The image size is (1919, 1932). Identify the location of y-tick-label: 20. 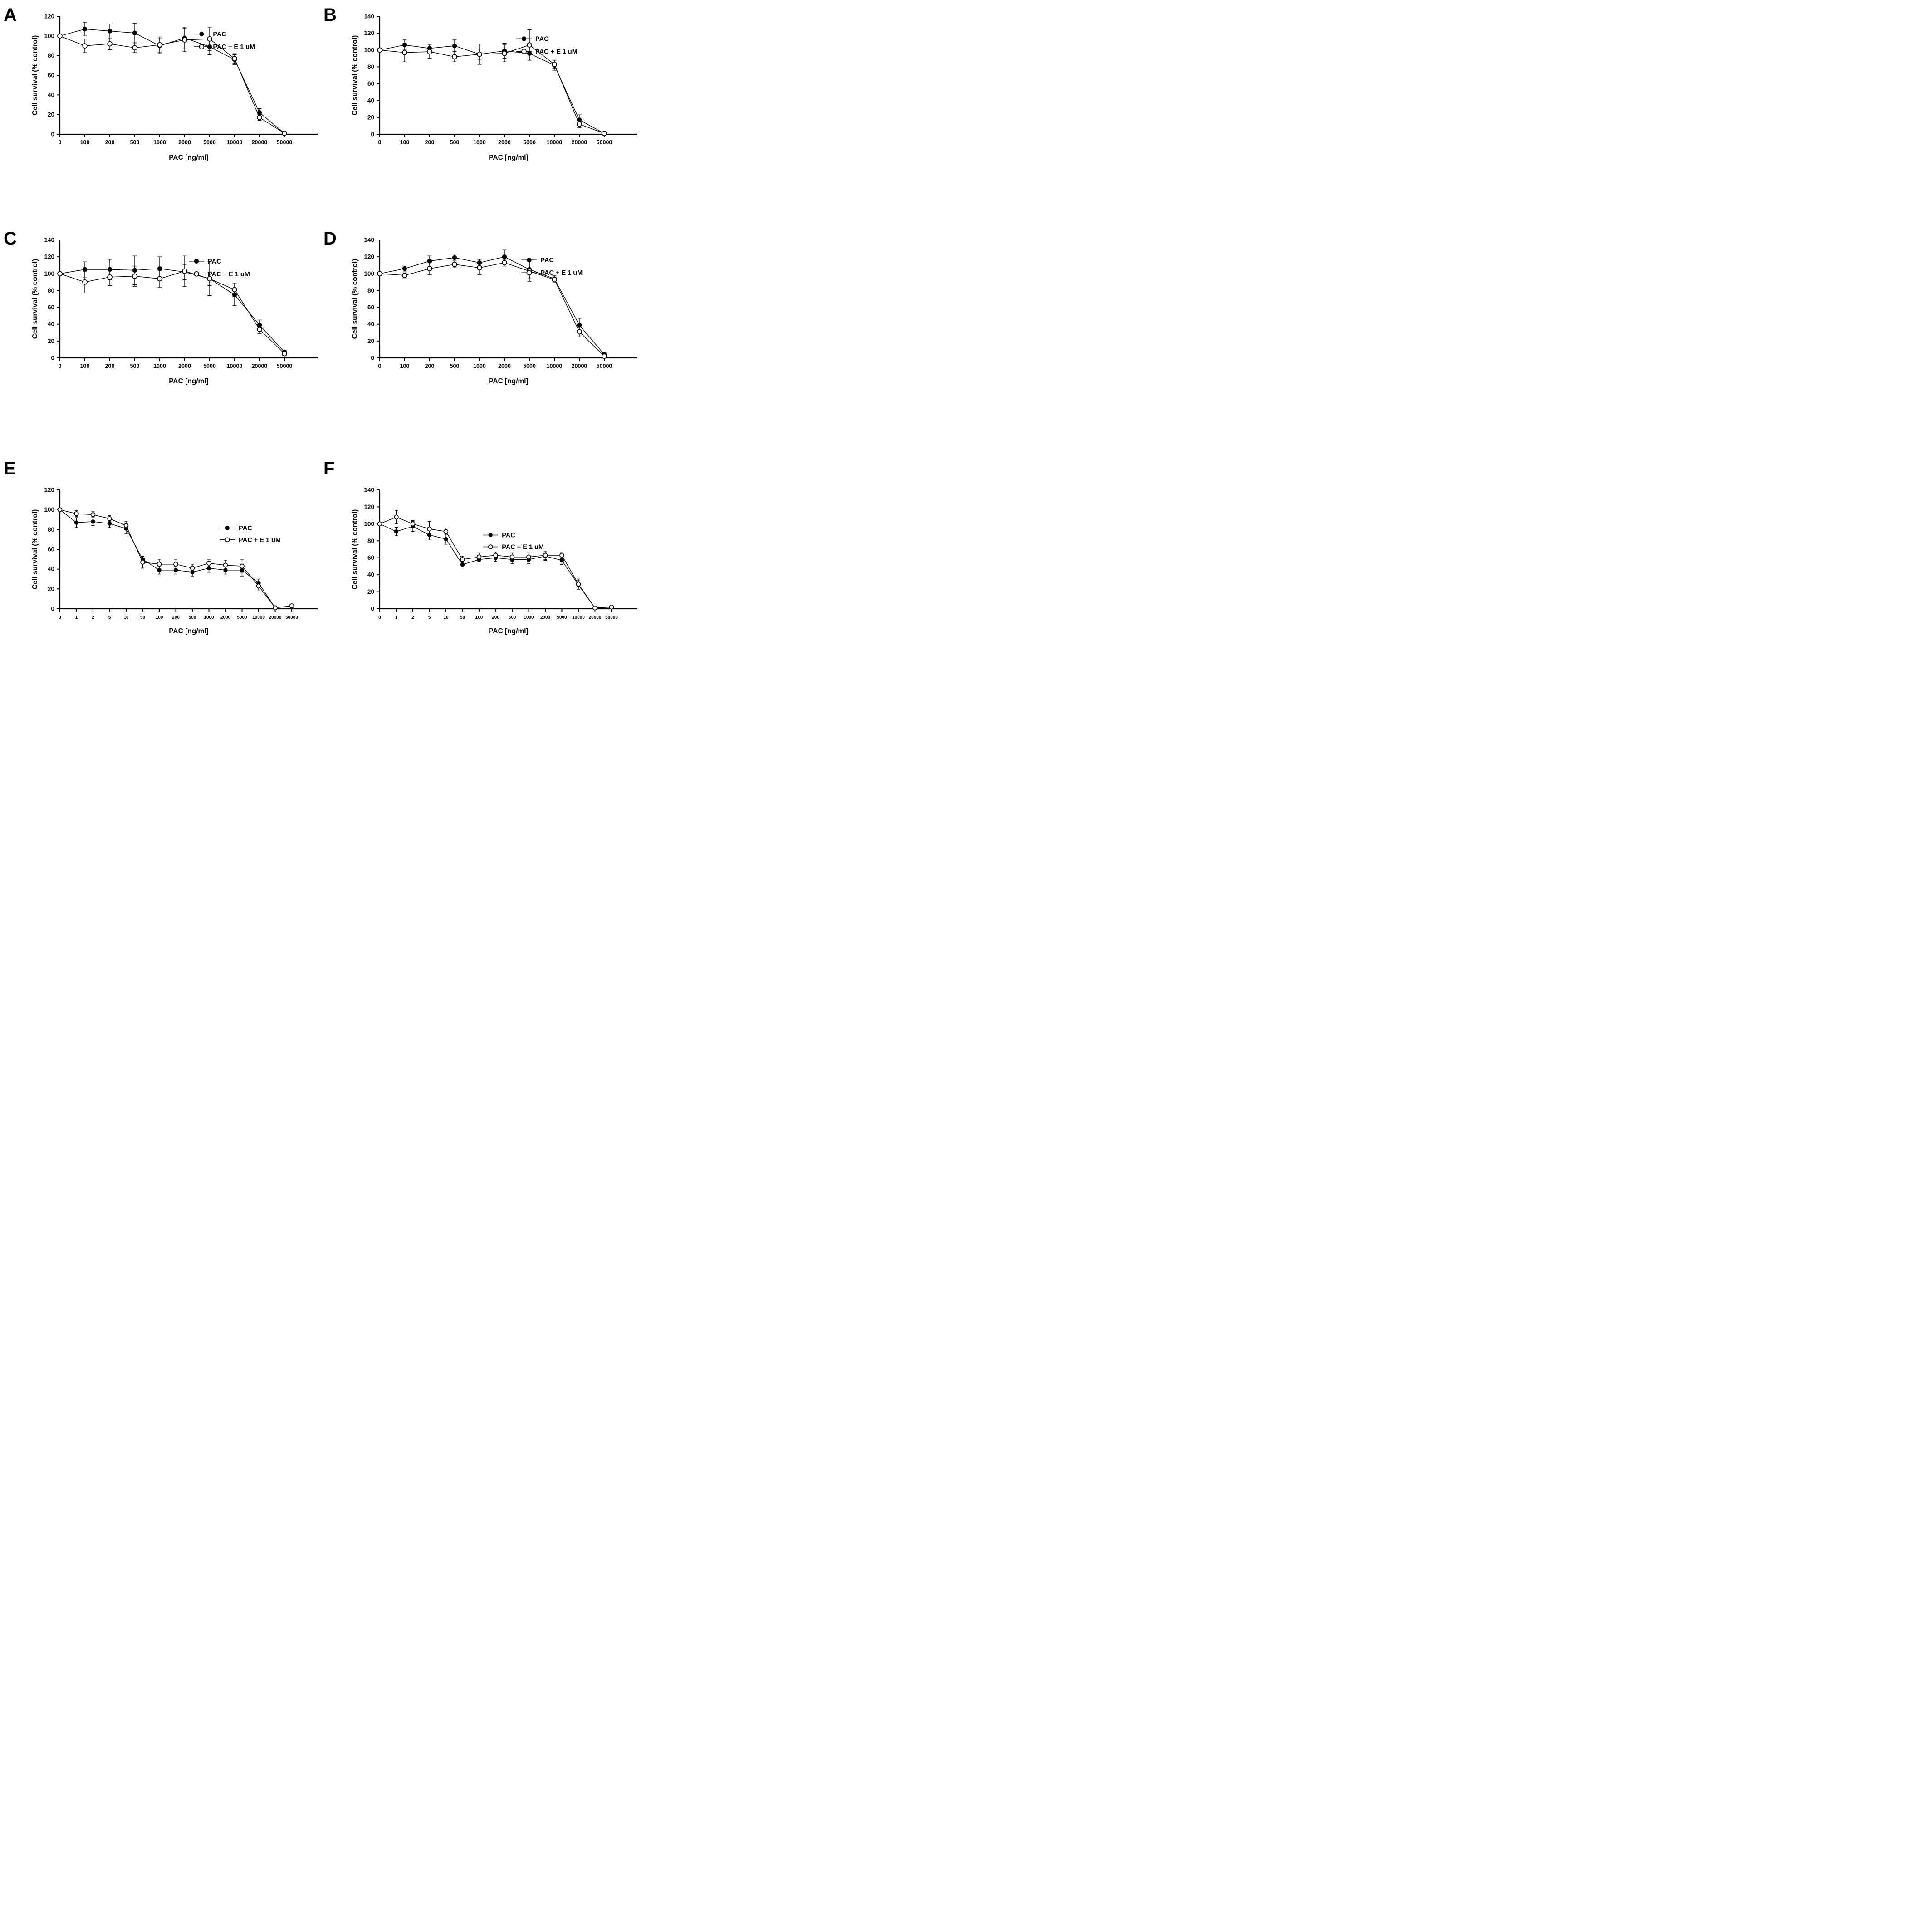
(370, 117).